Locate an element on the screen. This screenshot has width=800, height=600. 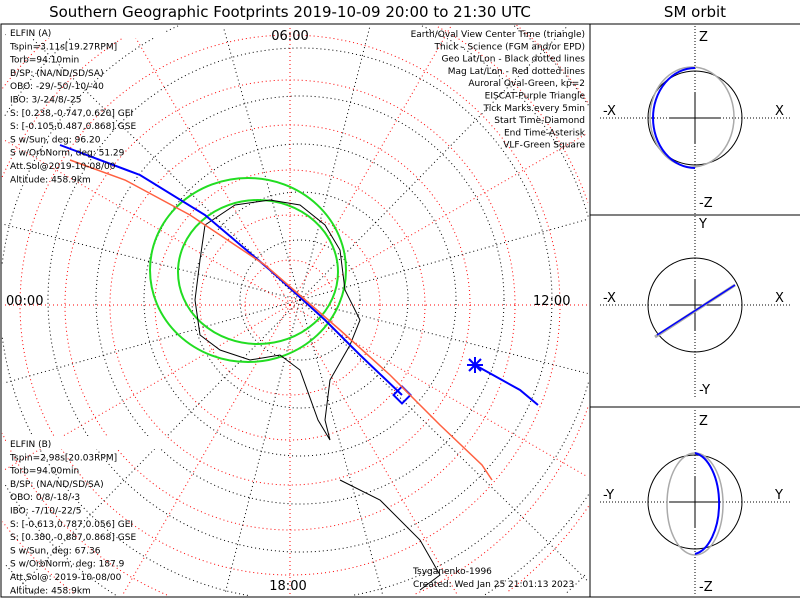
auroral-oval-outer is located at coordinates (248, 270).